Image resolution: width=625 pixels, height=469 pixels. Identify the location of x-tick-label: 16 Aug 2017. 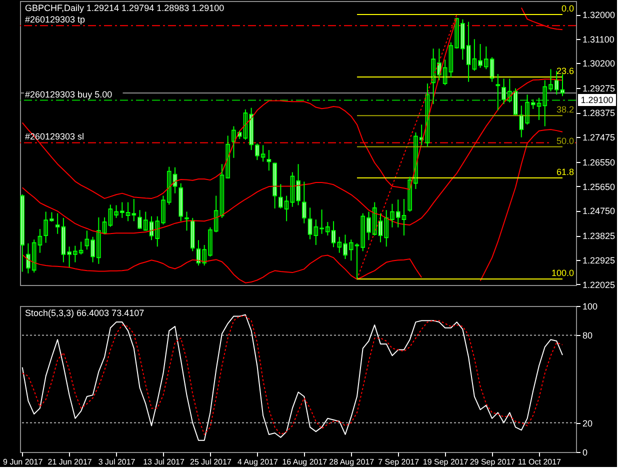
(305, 462).